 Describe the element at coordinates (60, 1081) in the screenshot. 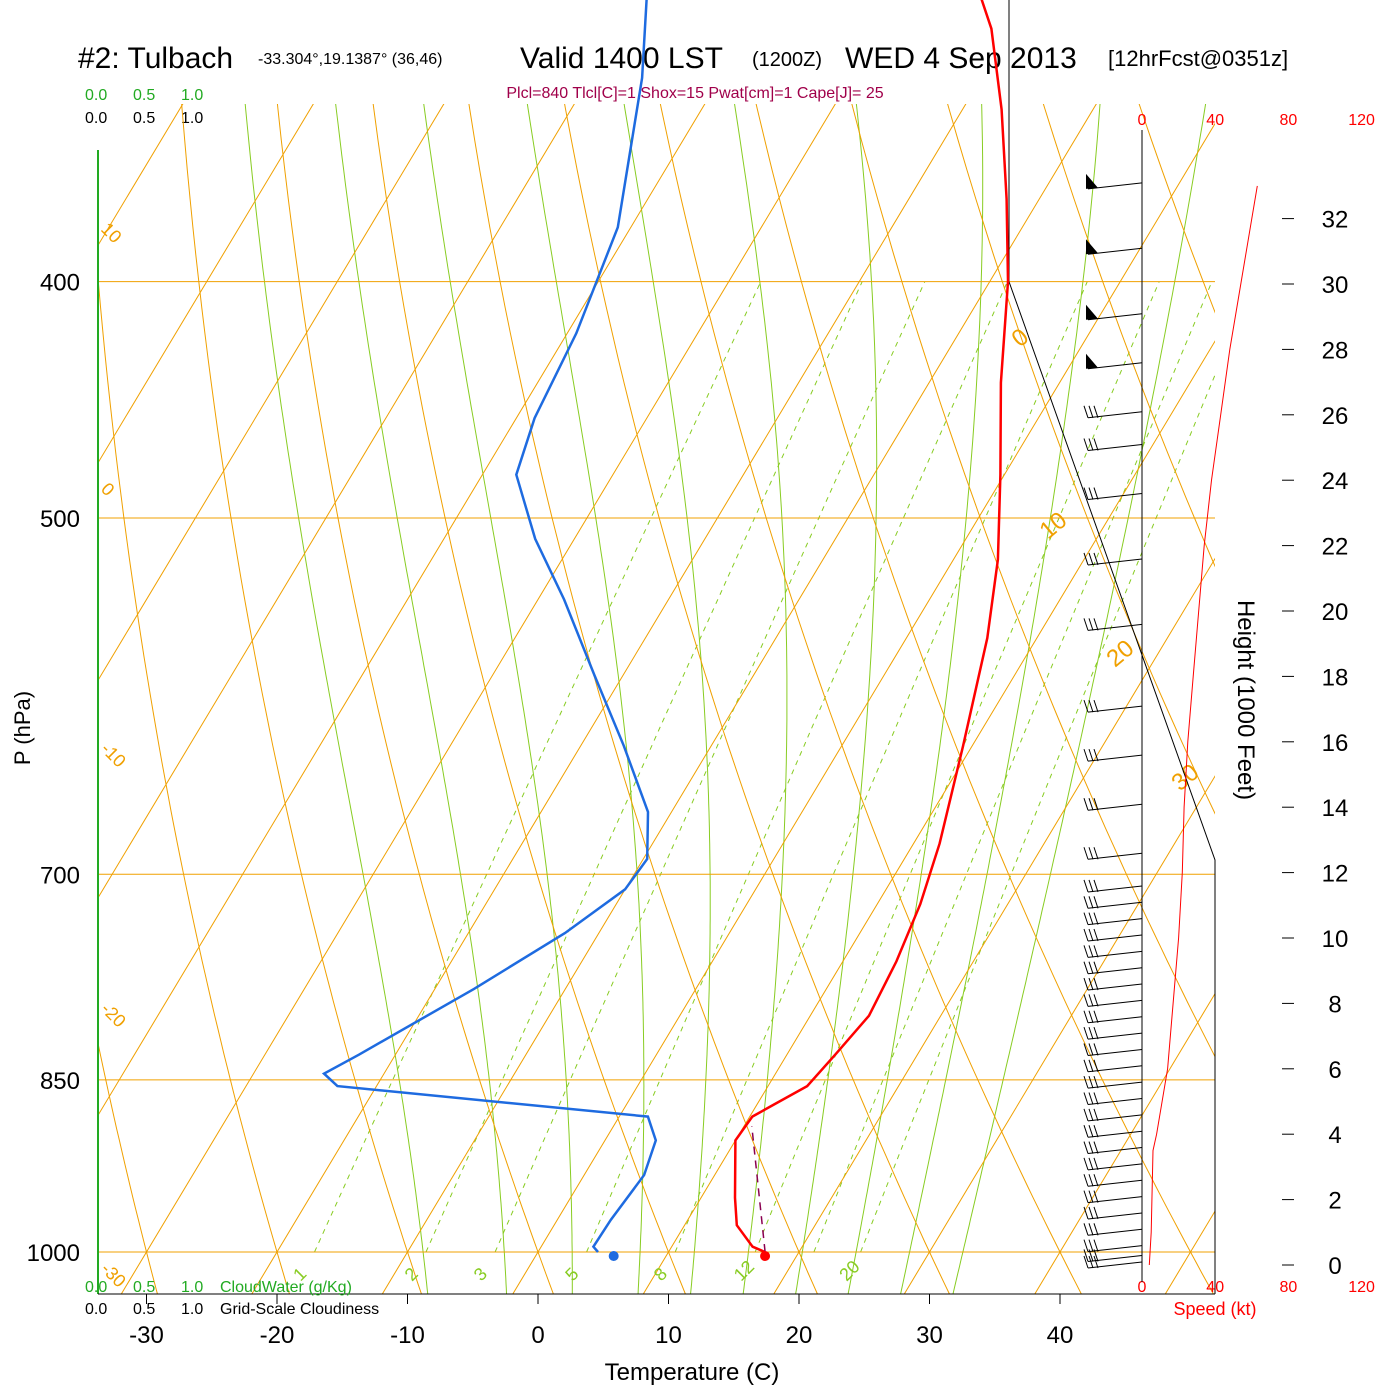

I see `pressure-tick-label: 850` at that location.